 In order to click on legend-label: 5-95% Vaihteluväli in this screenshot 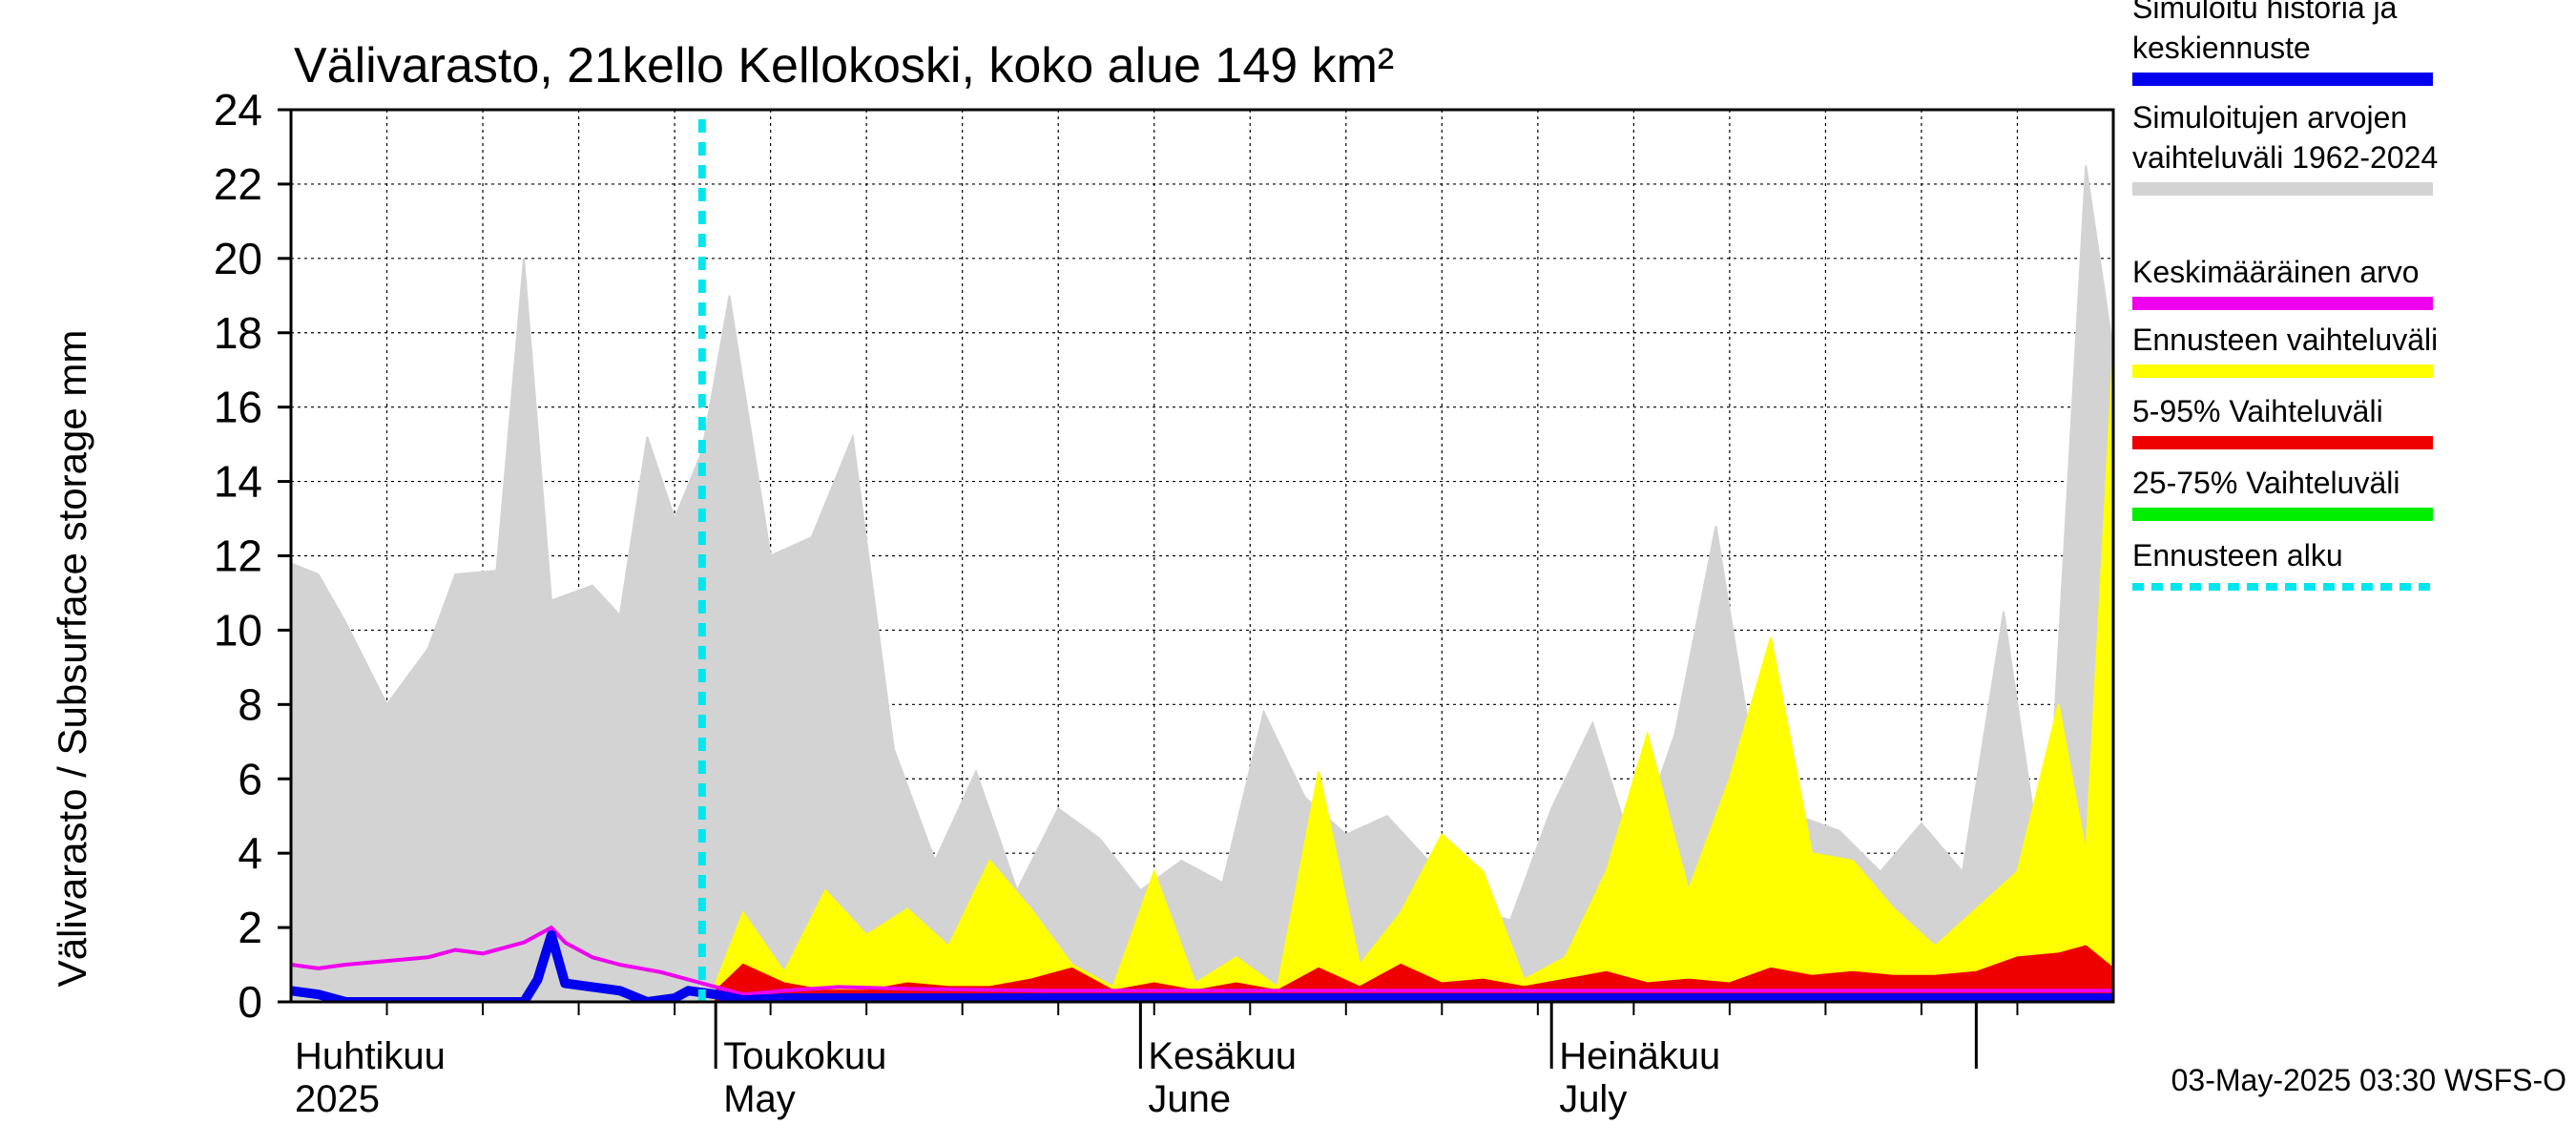, I will do `click(2257, 411)`.